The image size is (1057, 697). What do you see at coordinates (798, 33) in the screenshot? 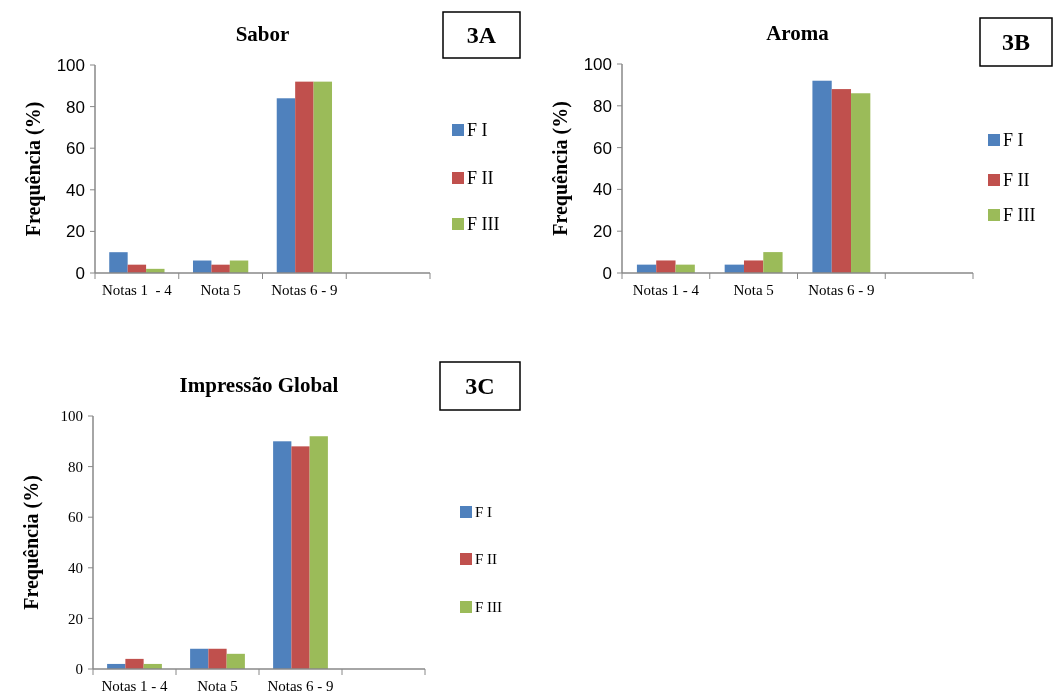
I see `chart-title: Aroma` at bounding box center [798, 33].